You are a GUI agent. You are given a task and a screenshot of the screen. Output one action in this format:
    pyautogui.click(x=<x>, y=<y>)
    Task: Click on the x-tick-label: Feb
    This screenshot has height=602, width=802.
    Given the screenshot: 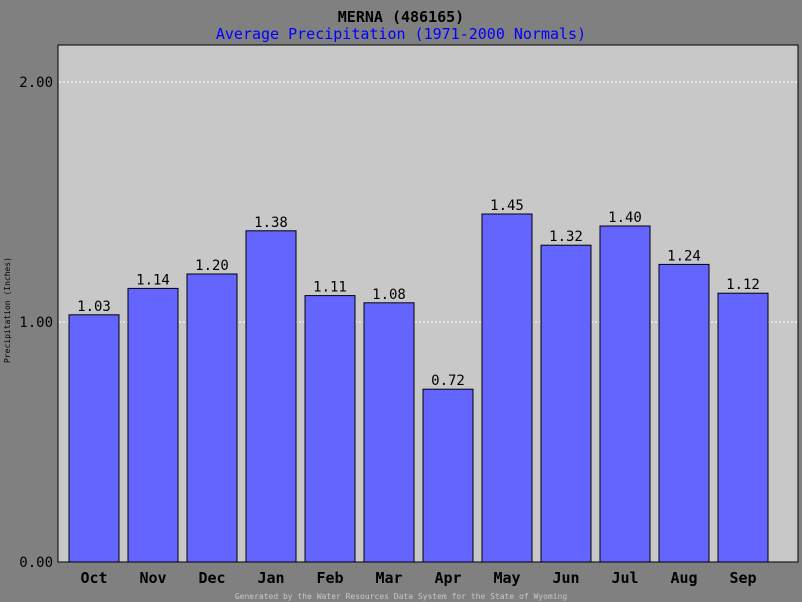 What is the action you would take?
    pyautogui.click(x=329, y=578)
    